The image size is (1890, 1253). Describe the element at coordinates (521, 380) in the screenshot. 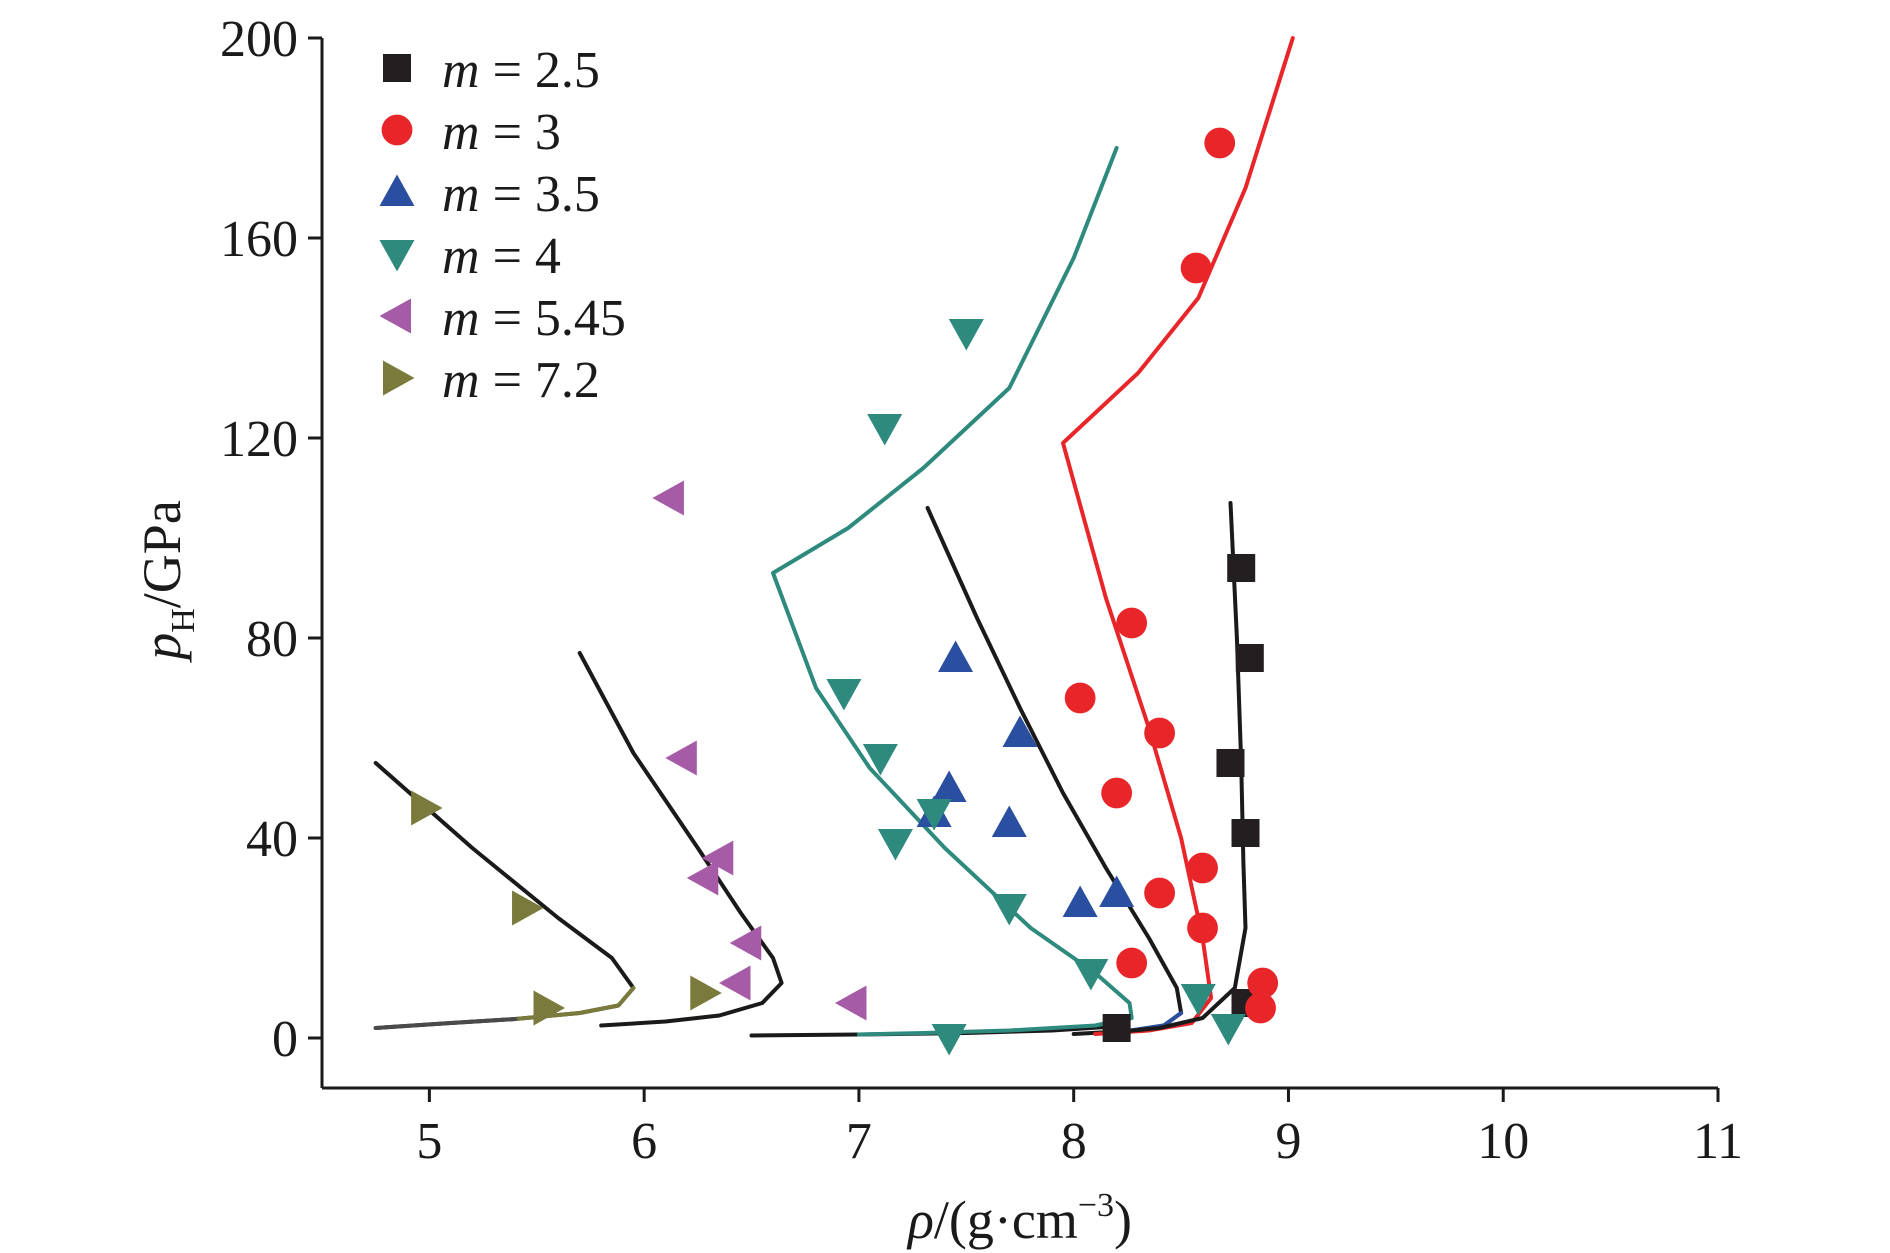

I see `legend-label-6: m = 7.2` at that location.